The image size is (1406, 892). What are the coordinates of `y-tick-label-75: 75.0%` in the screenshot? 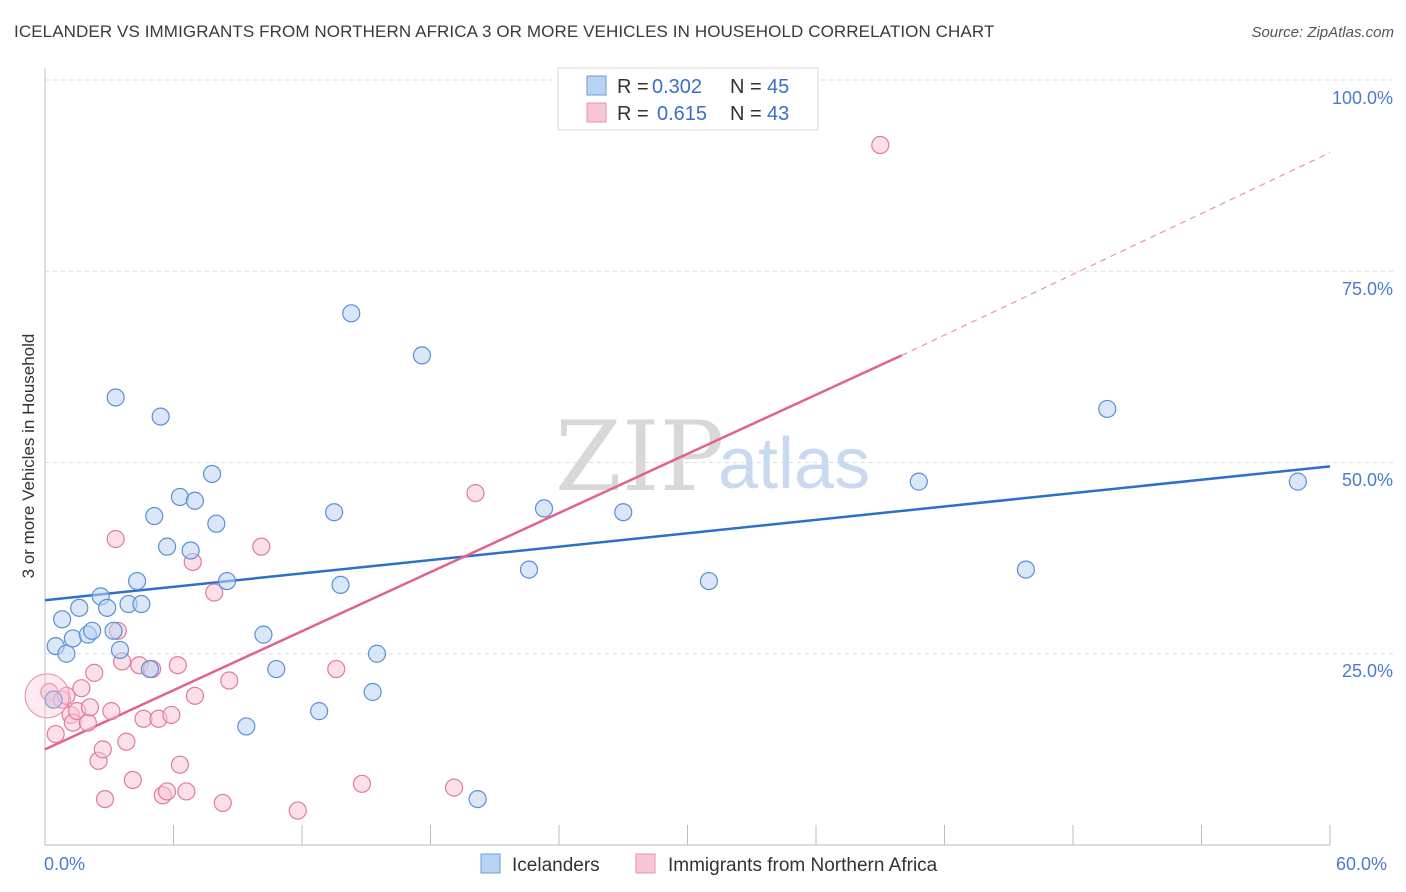 It's located at (1367, 289).